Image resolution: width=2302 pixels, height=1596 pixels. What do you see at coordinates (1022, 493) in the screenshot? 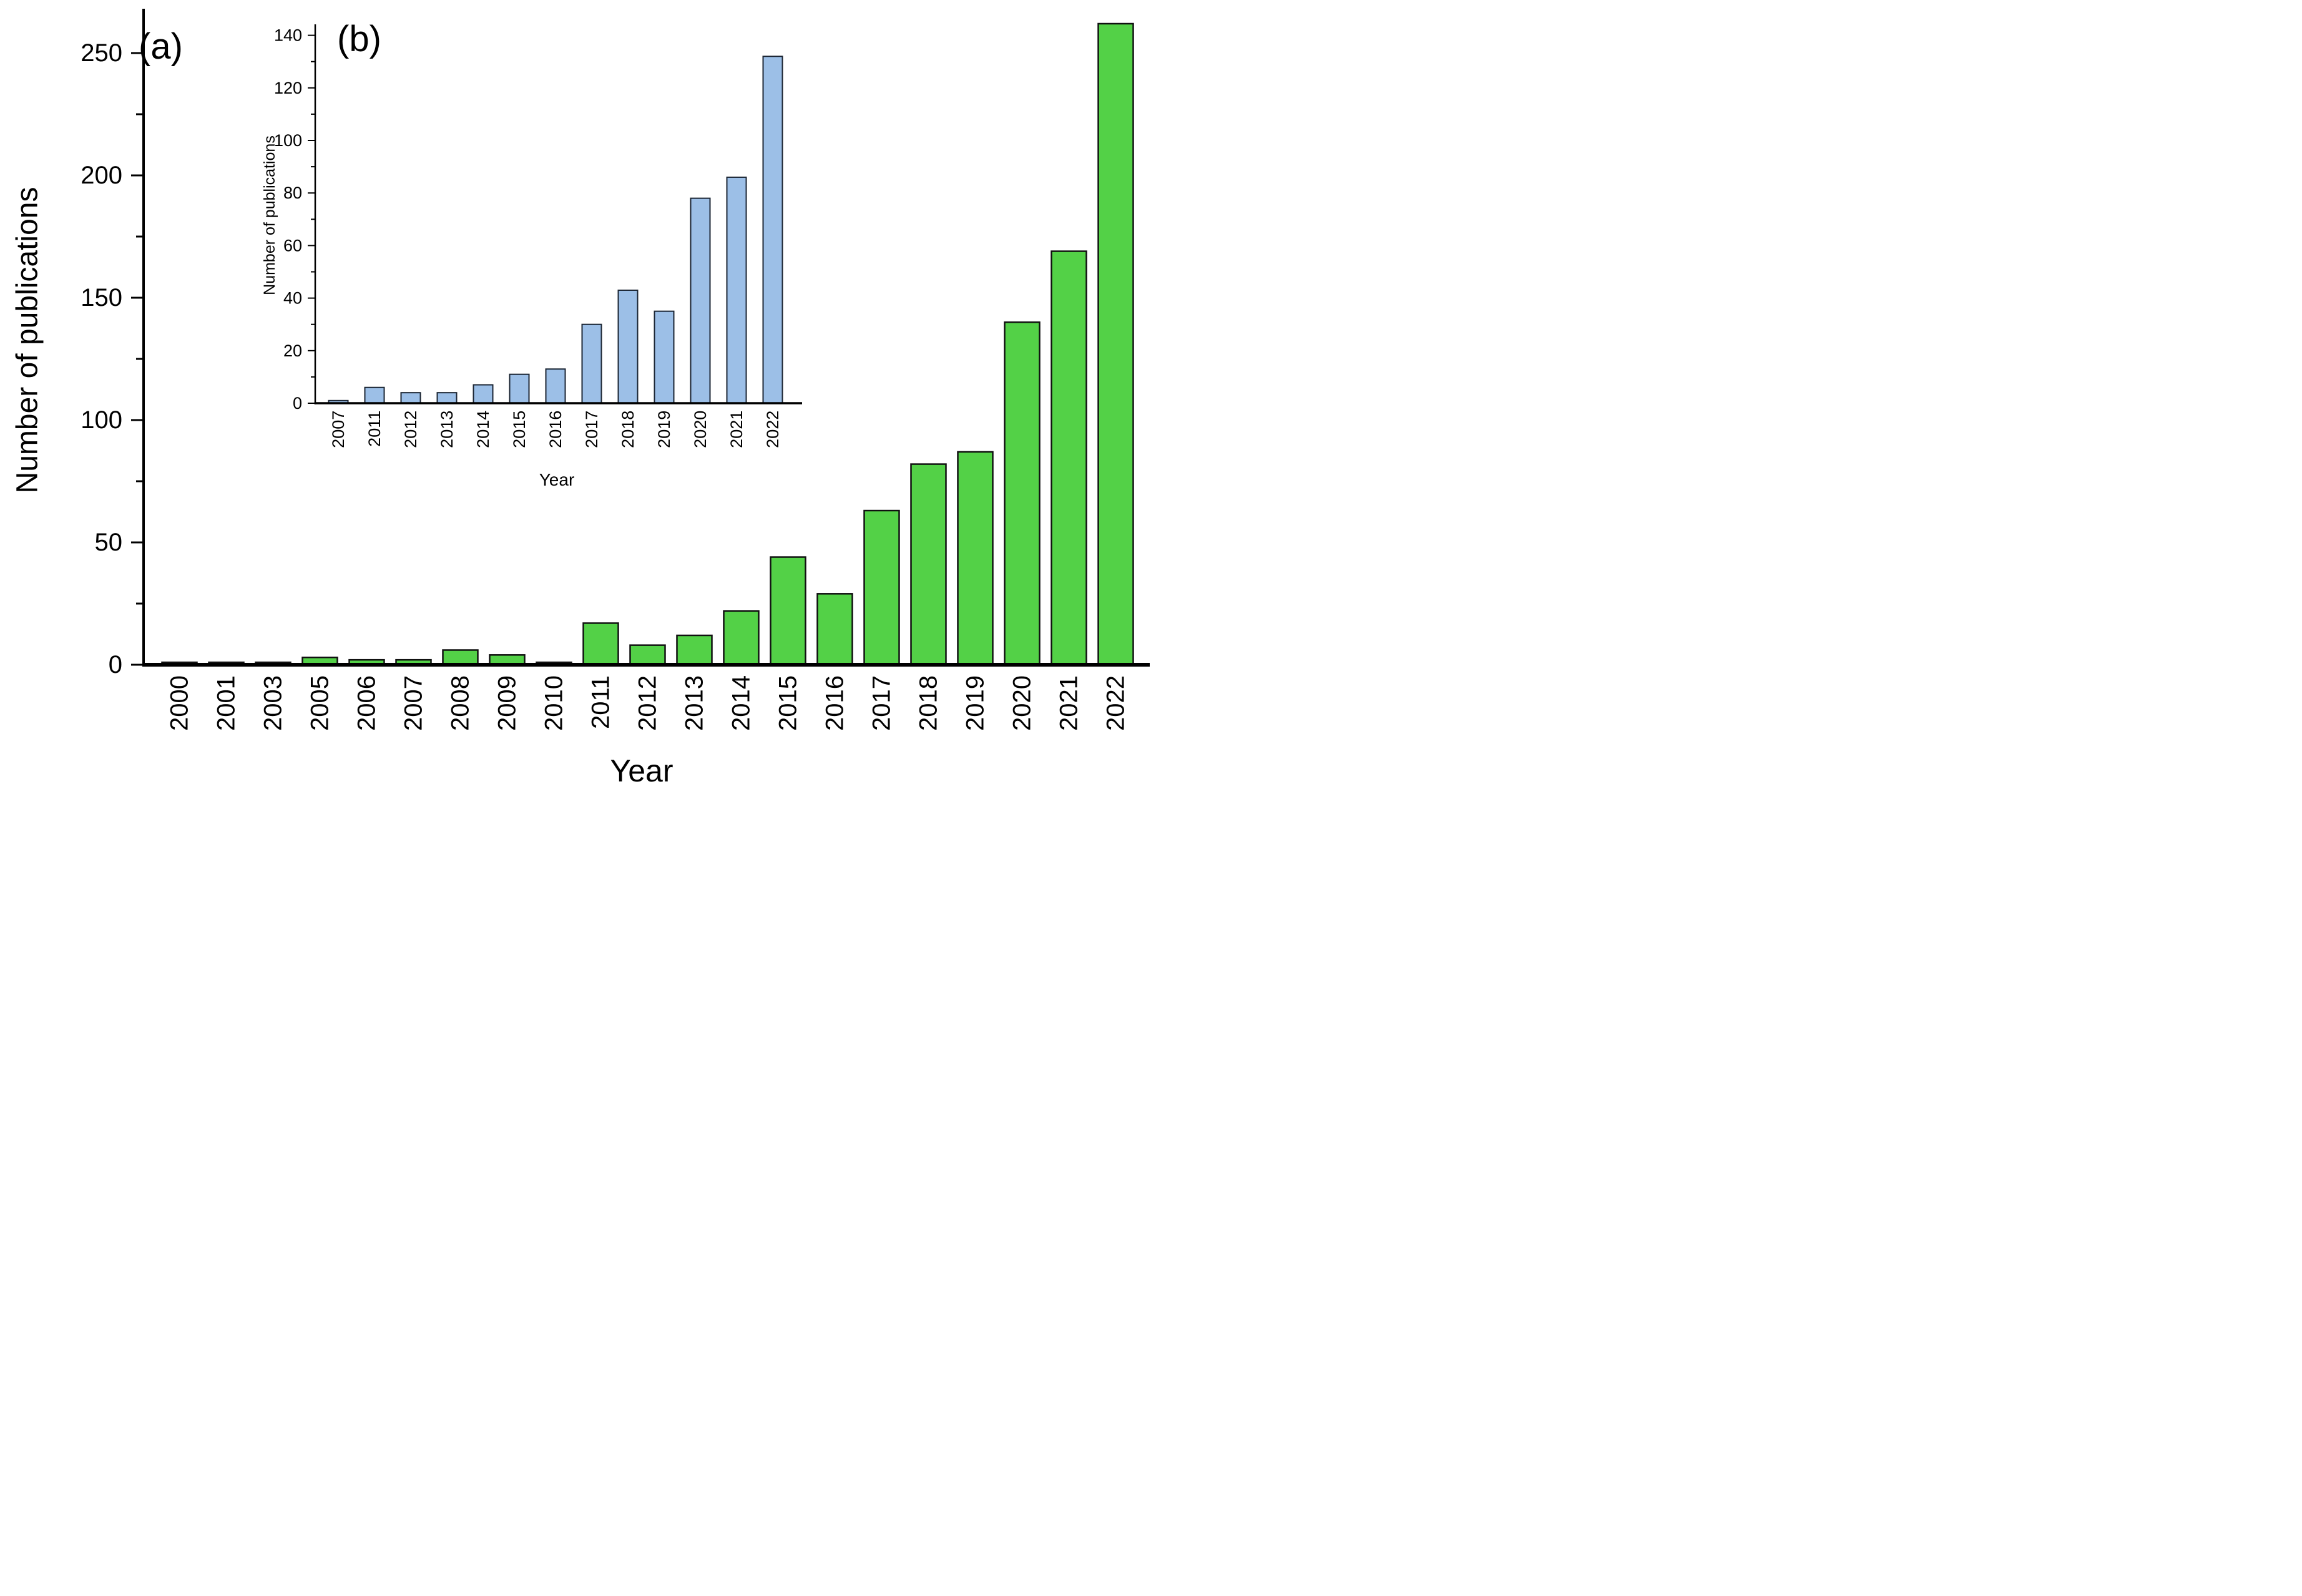
I see `main-bar-2020` at bounding box center [1022, 493].